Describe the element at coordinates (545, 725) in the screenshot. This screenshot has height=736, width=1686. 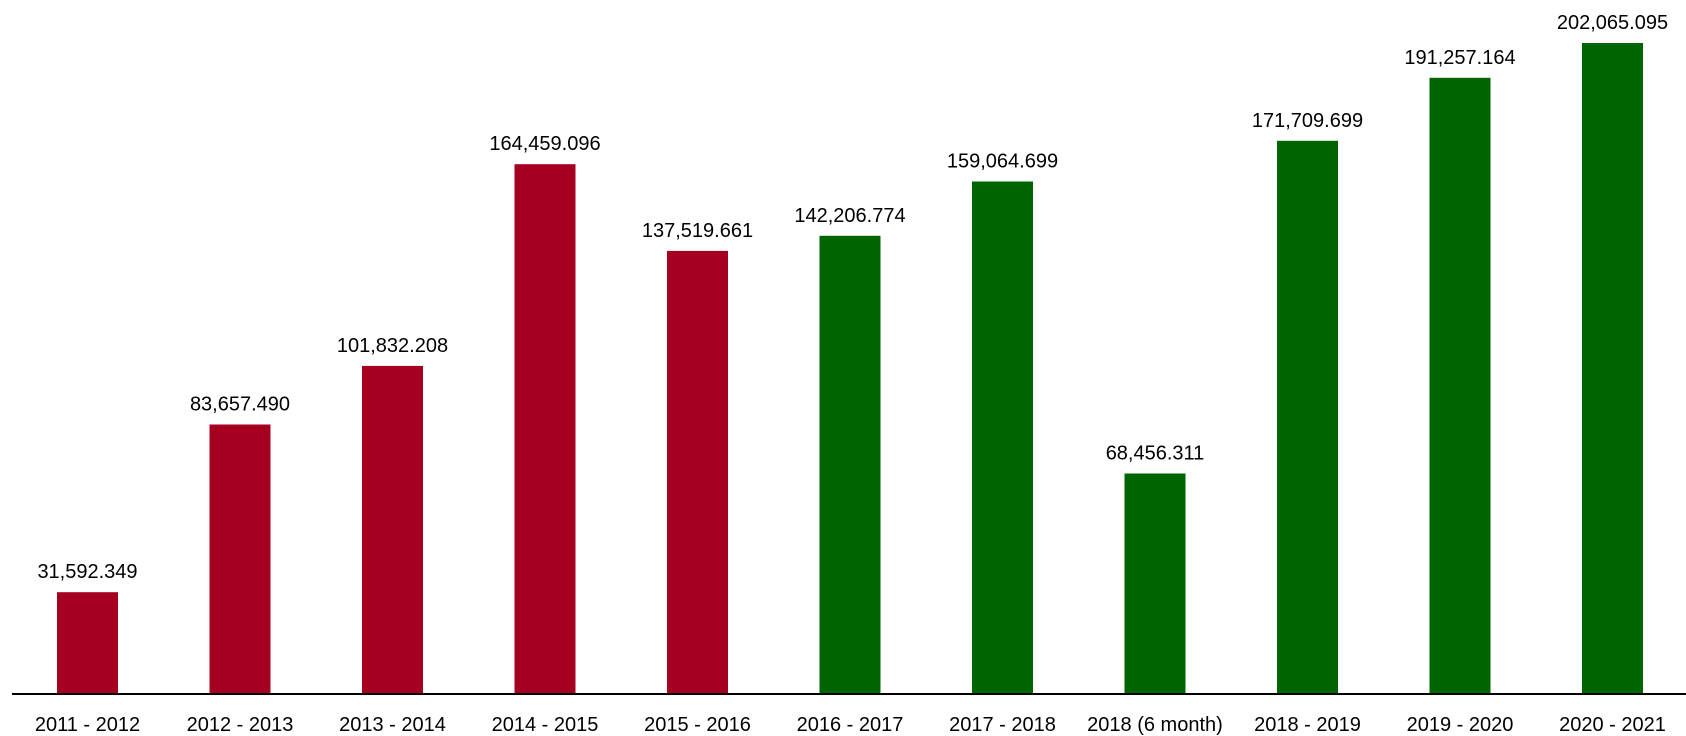
I see `x-tick-label-3: 2014 - 2015` at that location.